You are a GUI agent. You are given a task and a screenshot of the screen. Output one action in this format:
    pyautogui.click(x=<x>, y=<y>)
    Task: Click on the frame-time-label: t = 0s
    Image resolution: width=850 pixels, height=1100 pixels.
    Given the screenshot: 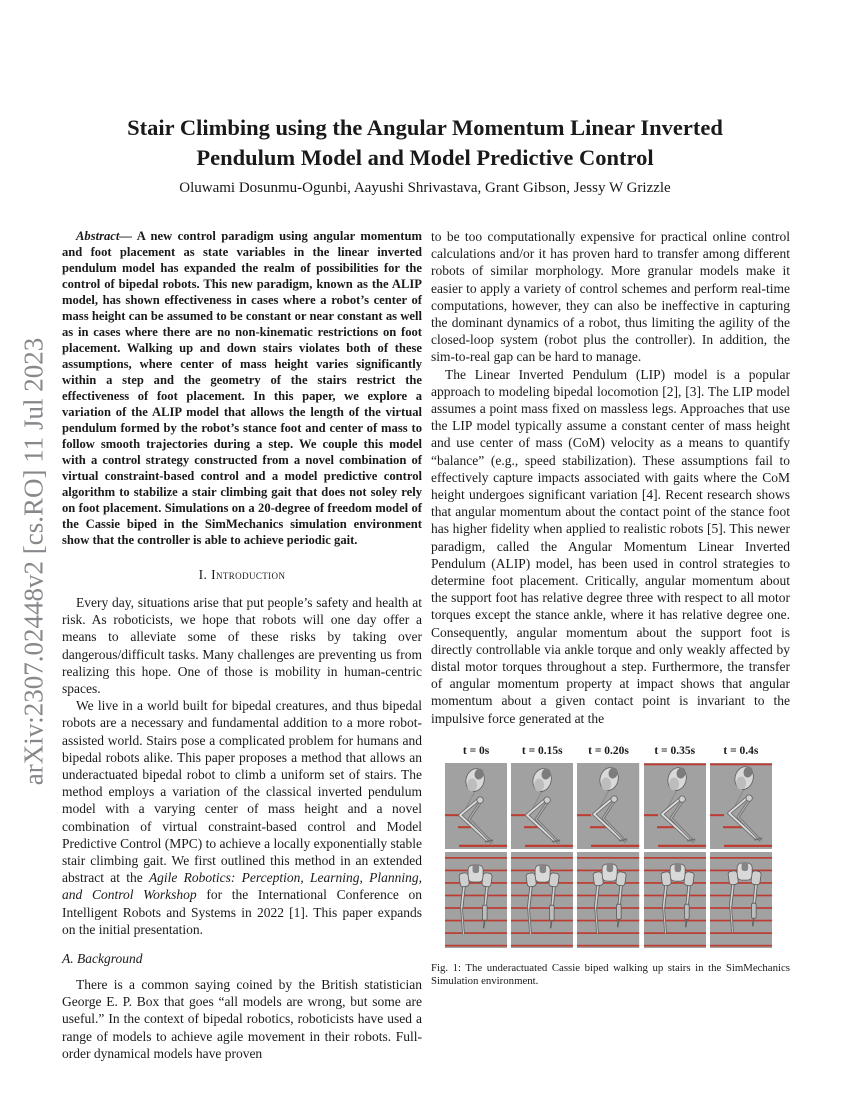 What is the action you would take?
    pyautogui.click(x=476, y=750)
    